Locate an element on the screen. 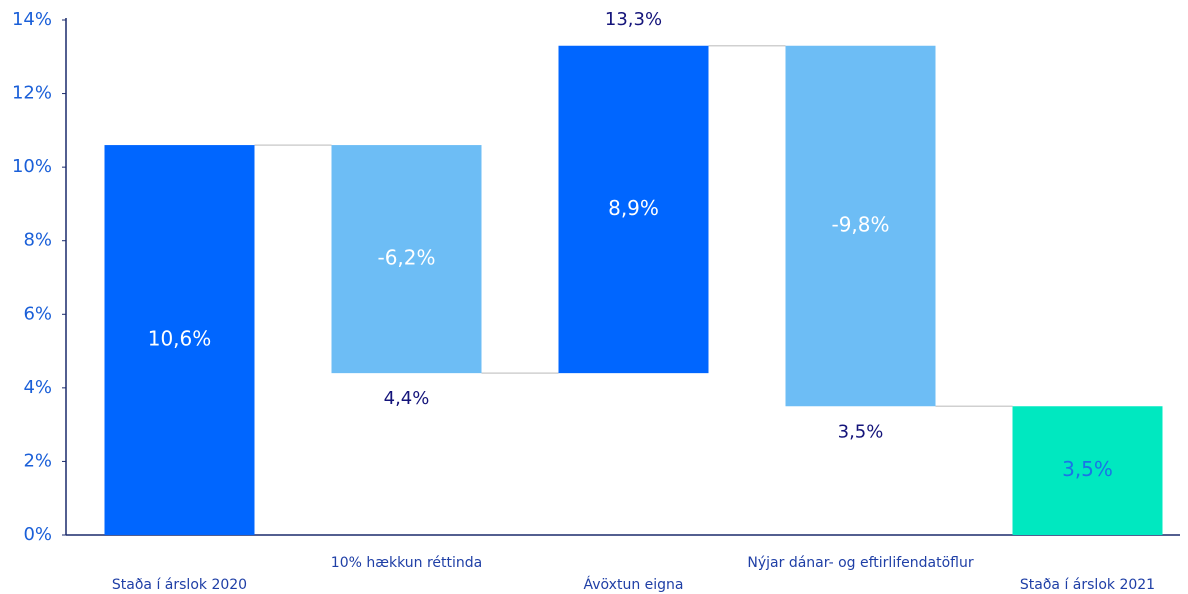  value-label: -6,2% is located at coordinates (406, 258).